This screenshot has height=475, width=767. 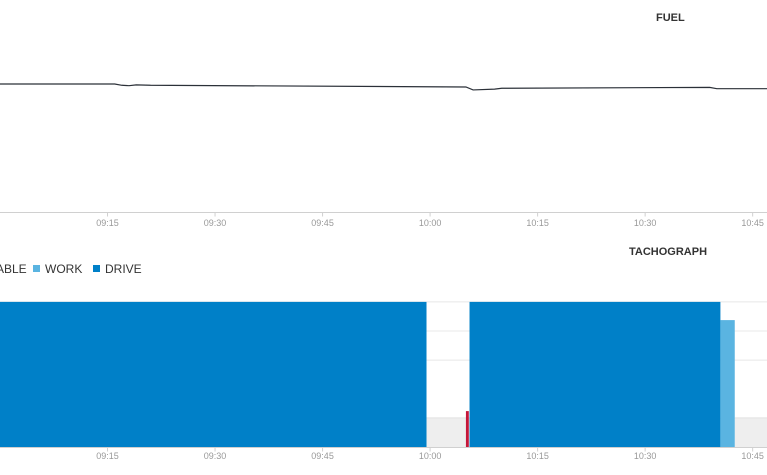 What do you see at coordinates (322, 223) in the screenshot?
I see `fuel-tick-label: 09:45` at bounding box center [322, 223].